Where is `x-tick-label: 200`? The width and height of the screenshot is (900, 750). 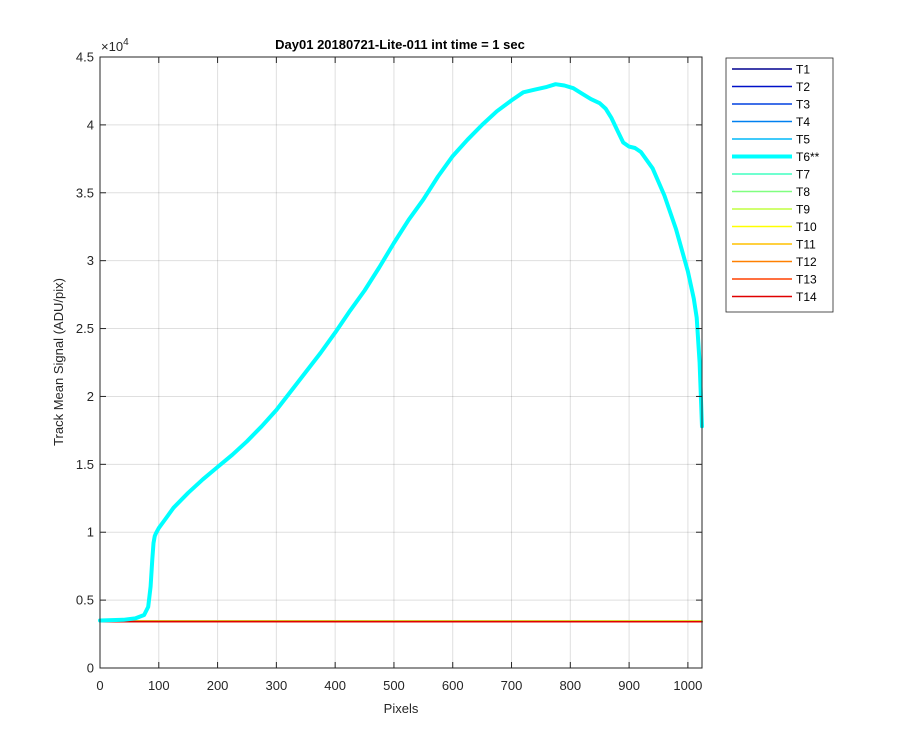 x-tick-label: 200 is located at coordinates (218, 685).